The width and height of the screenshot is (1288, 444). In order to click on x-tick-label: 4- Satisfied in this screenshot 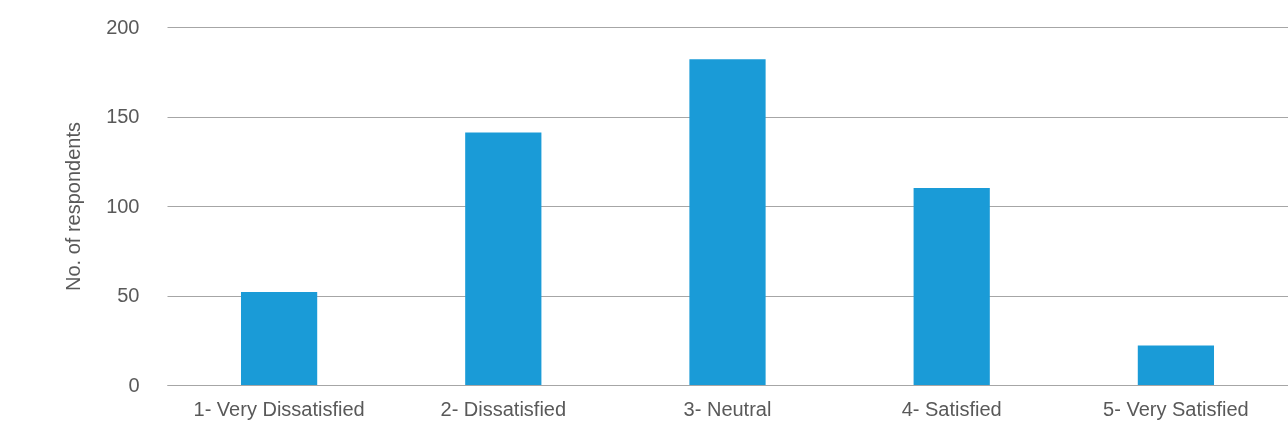, I will do `click(951, 408)`.